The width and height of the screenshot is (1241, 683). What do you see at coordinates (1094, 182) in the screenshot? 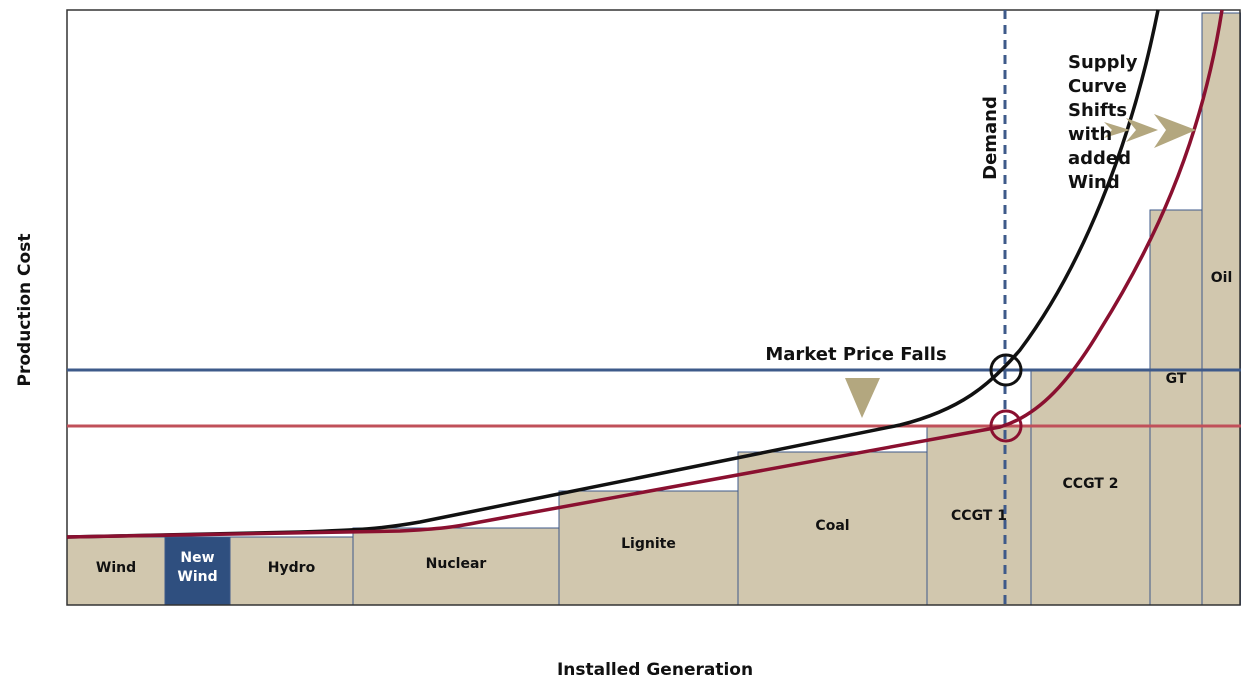
I see `line: Wind` at bounding box center [1094, 182].